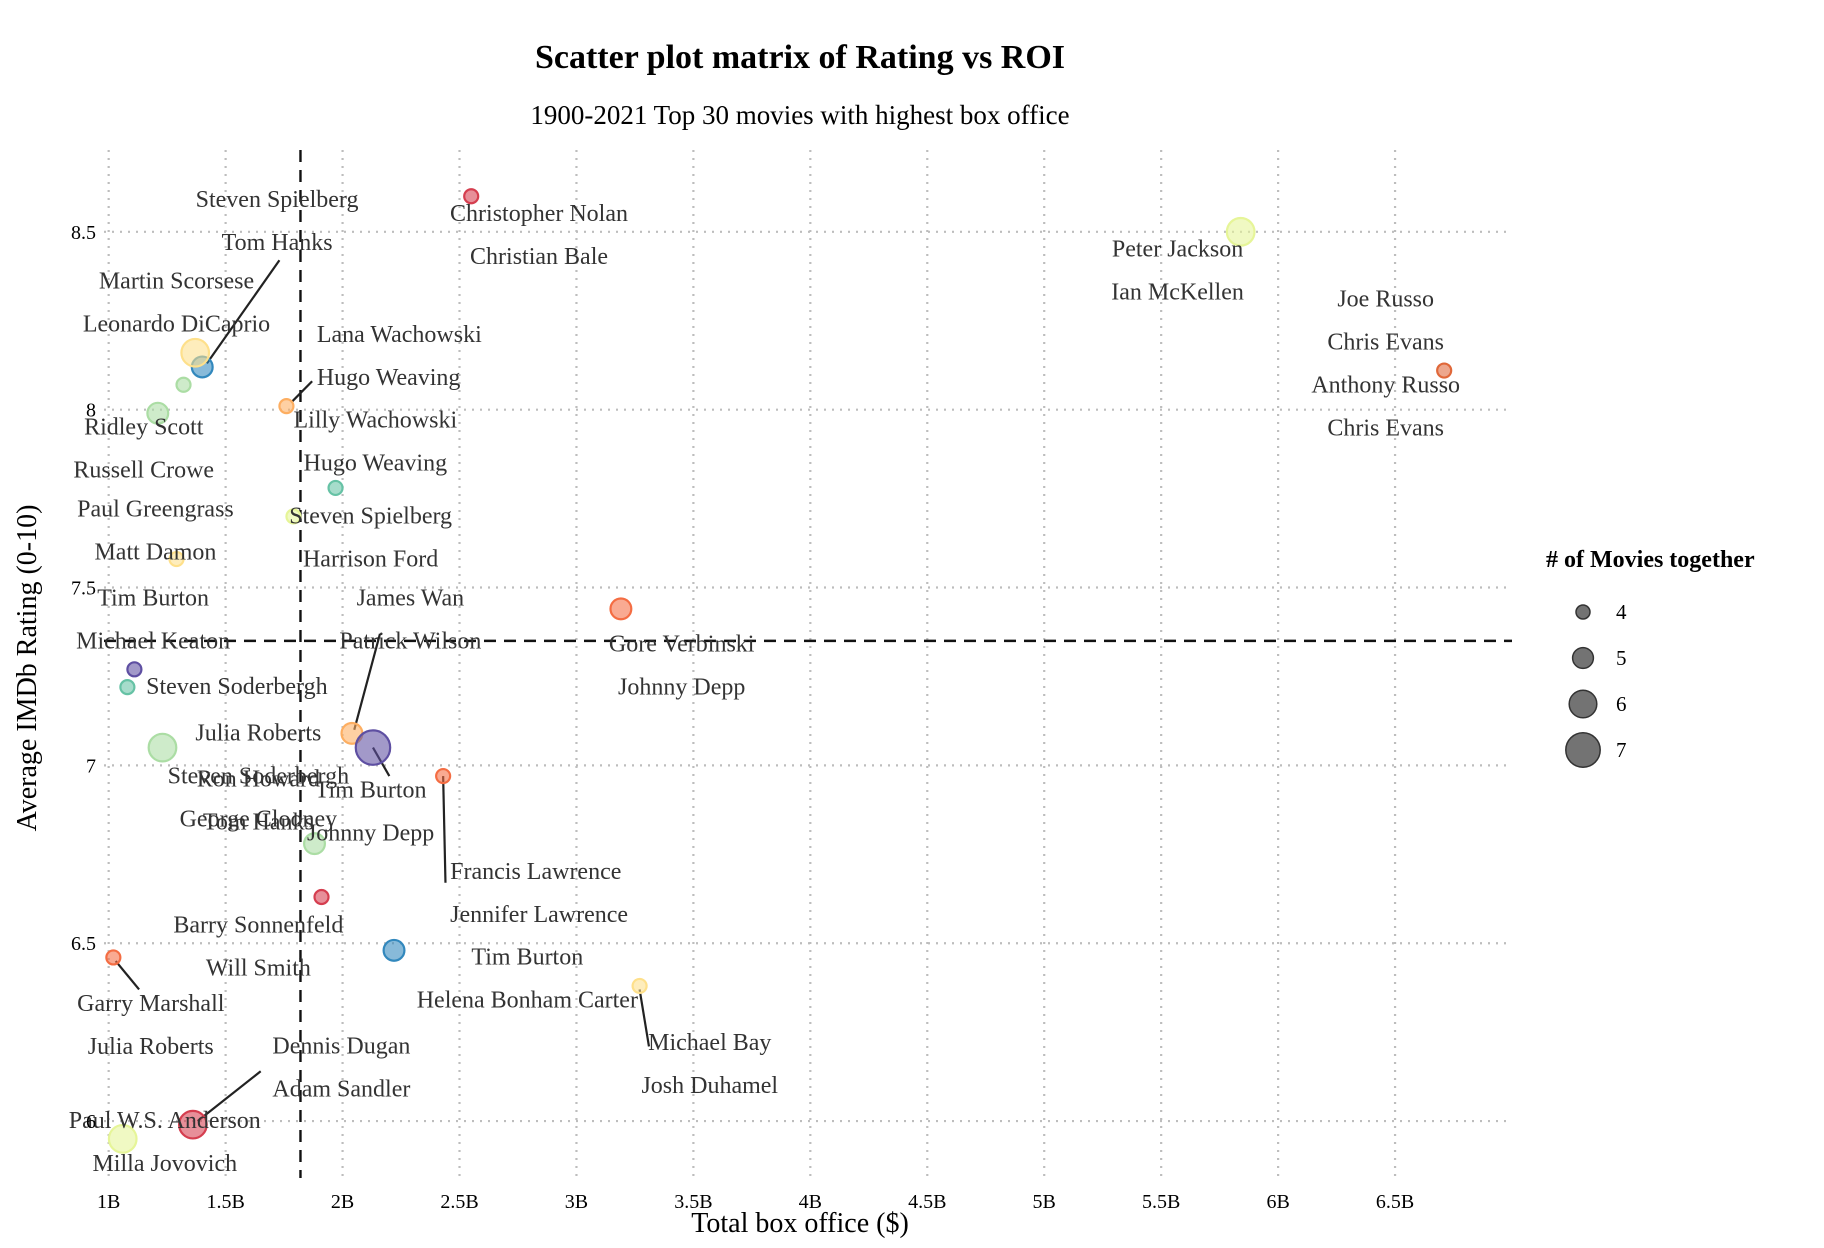  I want to click on point-label-12-1: Michael Keaton, so click(153, 641).